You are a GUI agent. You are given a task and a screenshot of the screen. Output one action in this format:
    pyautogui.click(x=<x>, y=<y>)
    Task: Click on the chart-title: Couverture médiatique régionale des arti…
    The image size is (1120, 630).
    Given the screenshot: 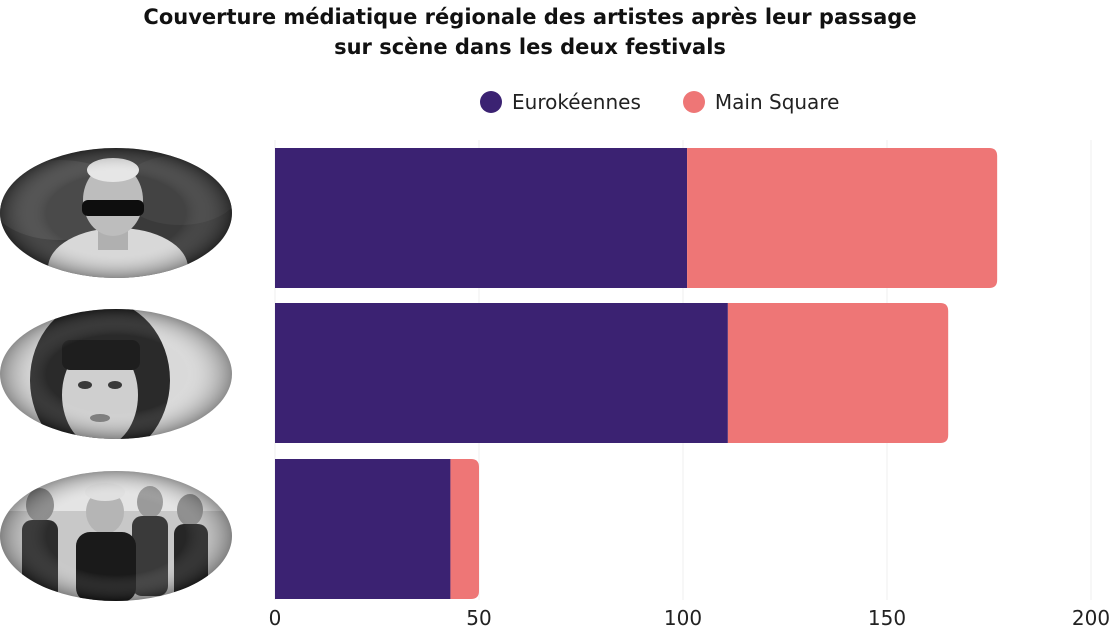 What is the action you would take?
    pyautogui.click(x=530, y=32)
    